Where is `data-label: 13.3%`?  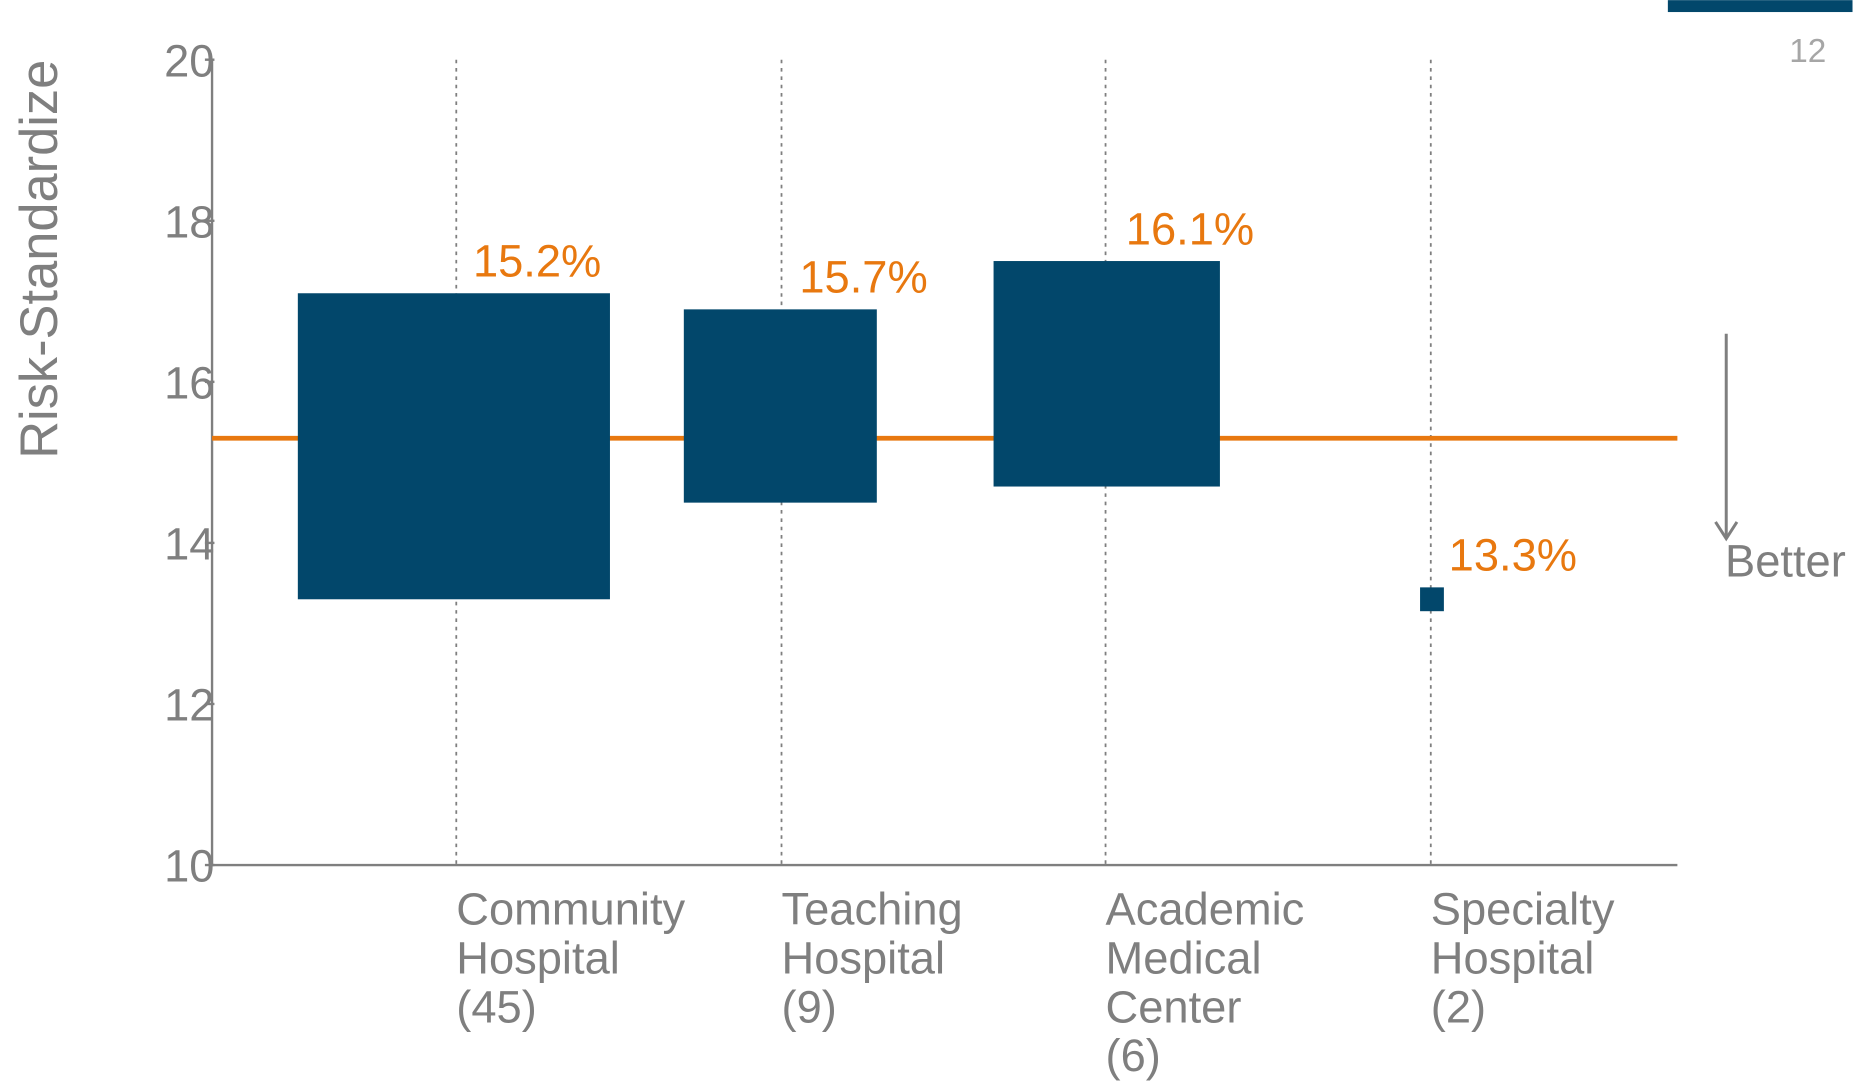
data-label: 13.3% is located at coordinates (1513, 555).